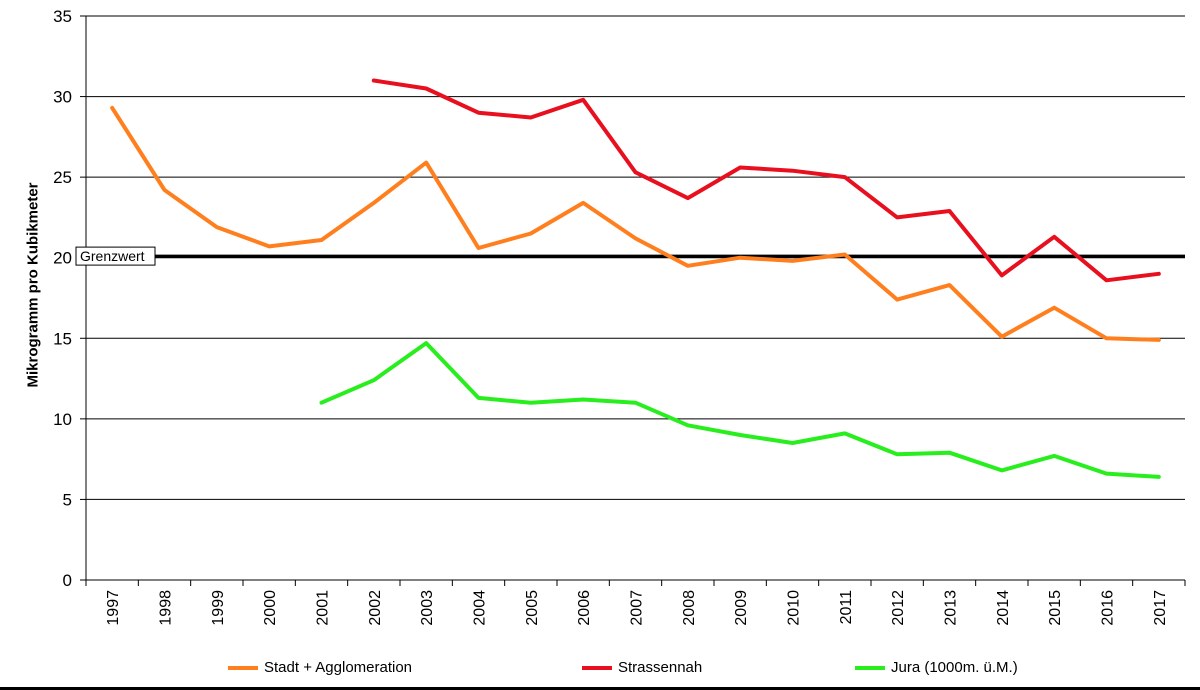  Describe the element at coordinates (637, 608) in the screenshot. I see `x-tick-label: 2007` at that location.